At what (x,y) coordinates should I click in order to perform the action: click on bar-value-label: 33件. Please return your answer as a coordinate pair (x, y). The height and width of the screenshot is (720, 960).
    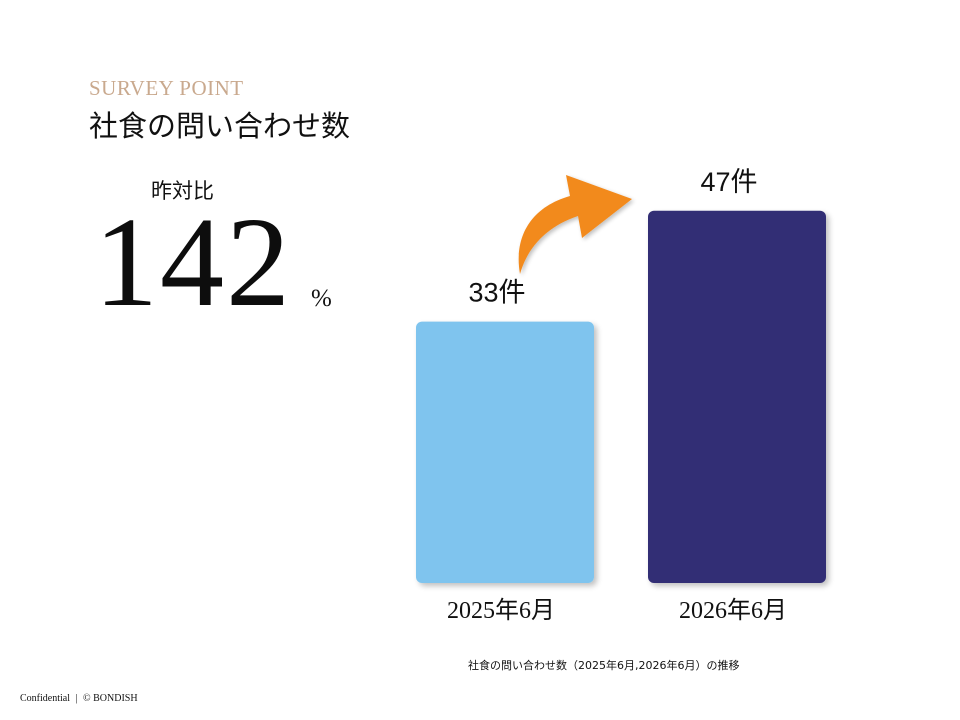
    Looking at the image, I should click on (496, 293).